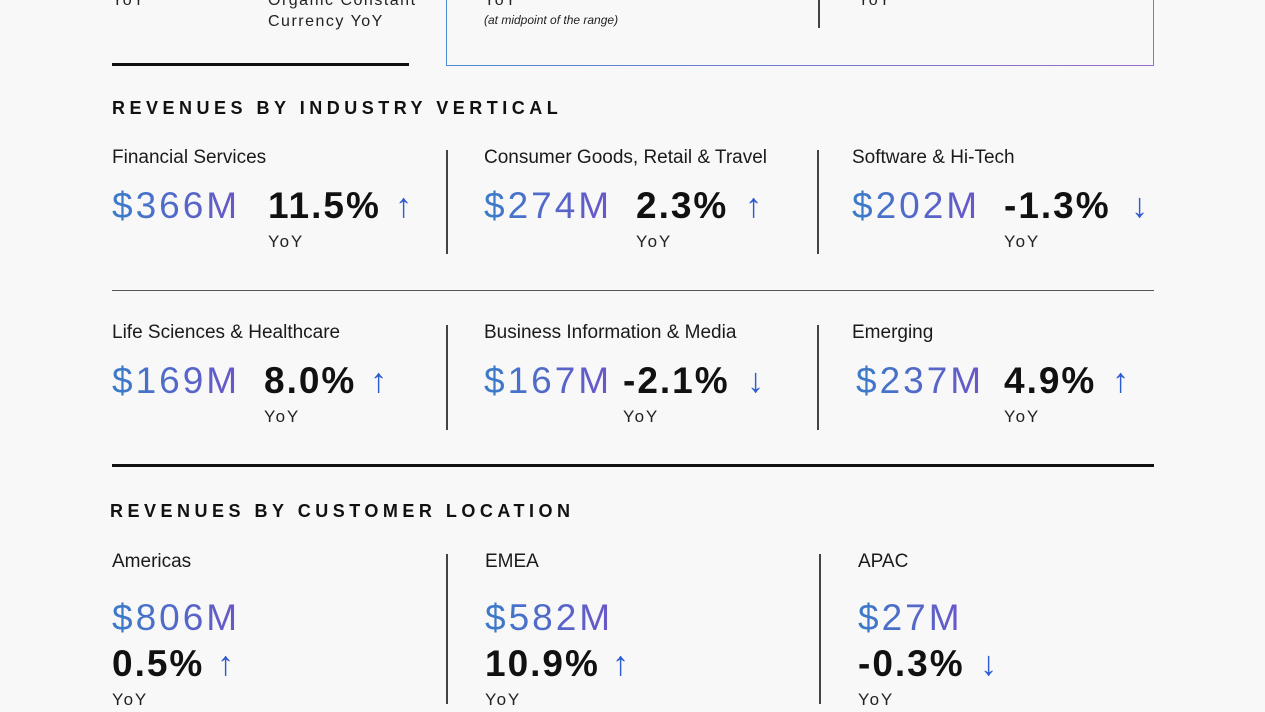  What do you see at coordinates (682, 205) in the screenshot?
I see `industry-pct: 2.3%` at bounding box center [682, 205].